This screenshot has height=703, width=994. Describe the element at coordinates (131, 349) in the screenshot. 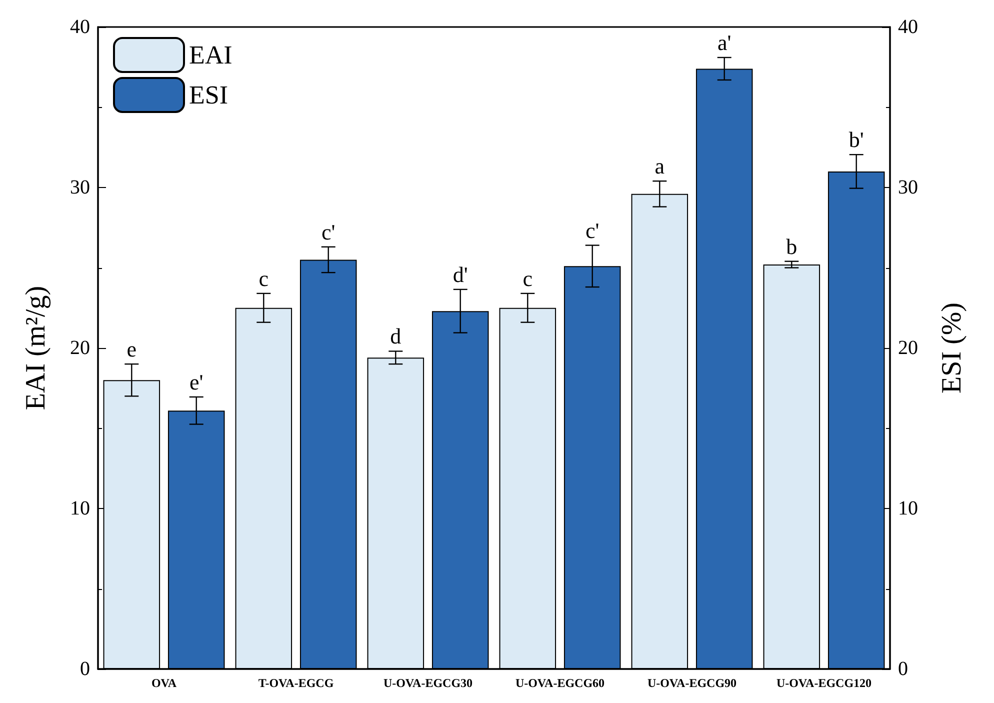

I see `annotation: e` at that location.